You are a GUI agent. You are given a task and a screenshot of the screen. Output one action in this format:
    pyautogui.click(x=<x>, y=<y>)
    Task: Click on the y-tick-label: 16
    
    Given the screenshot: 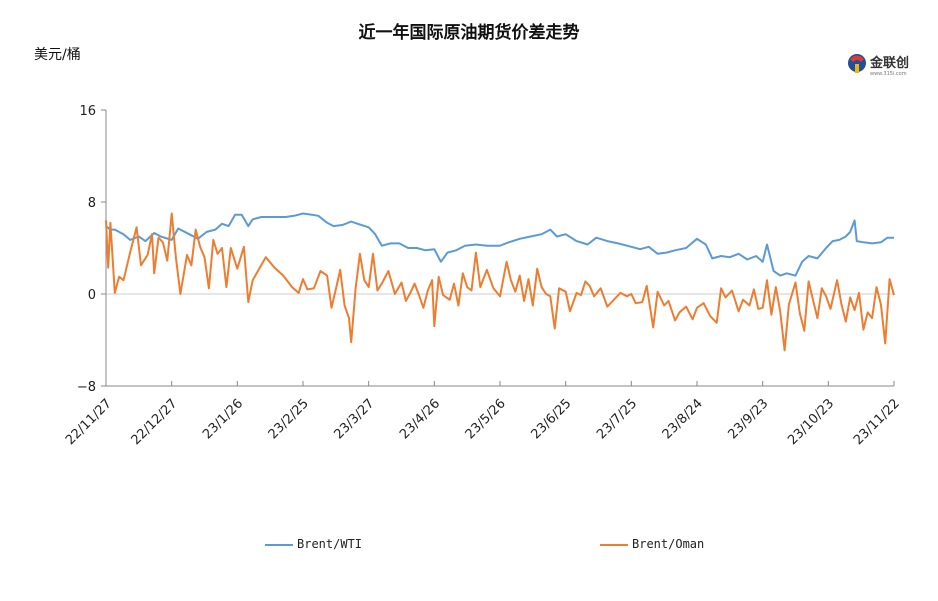 What is the action you would take?
    pyautogui.click(x=87, y=111)
    